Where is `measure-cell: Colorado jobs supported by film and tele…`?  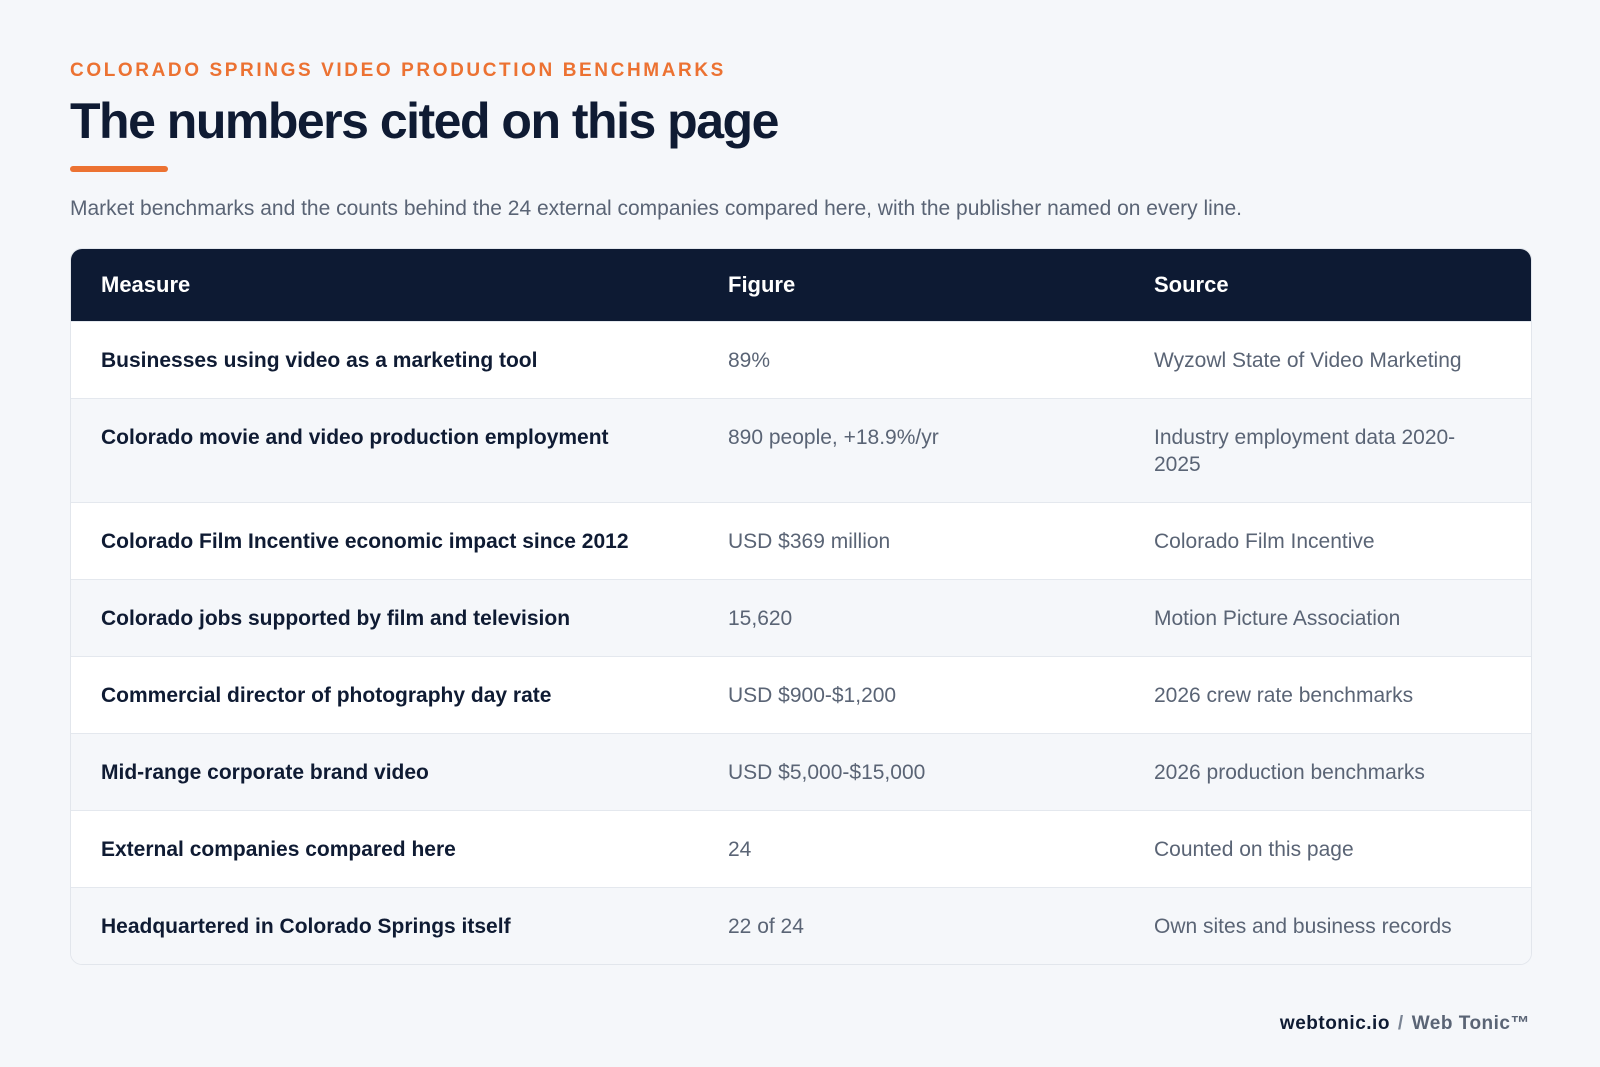
measure-cell: Colorado jobs supported by film and tele… is located at coordinates (384, 618).